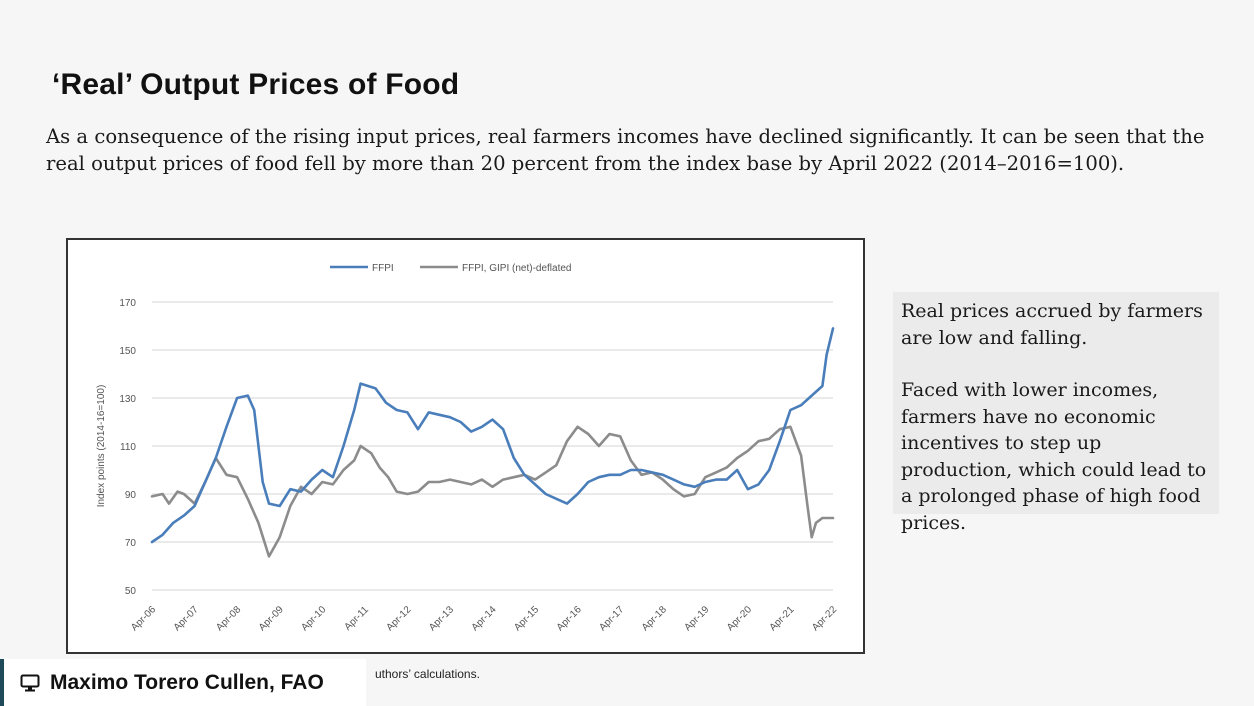 This screenshot has width=1254, height=706. Describe the element at coordinates (824, 618) in the screenshot. I see `x-tick-label: Apr-22` at that location.